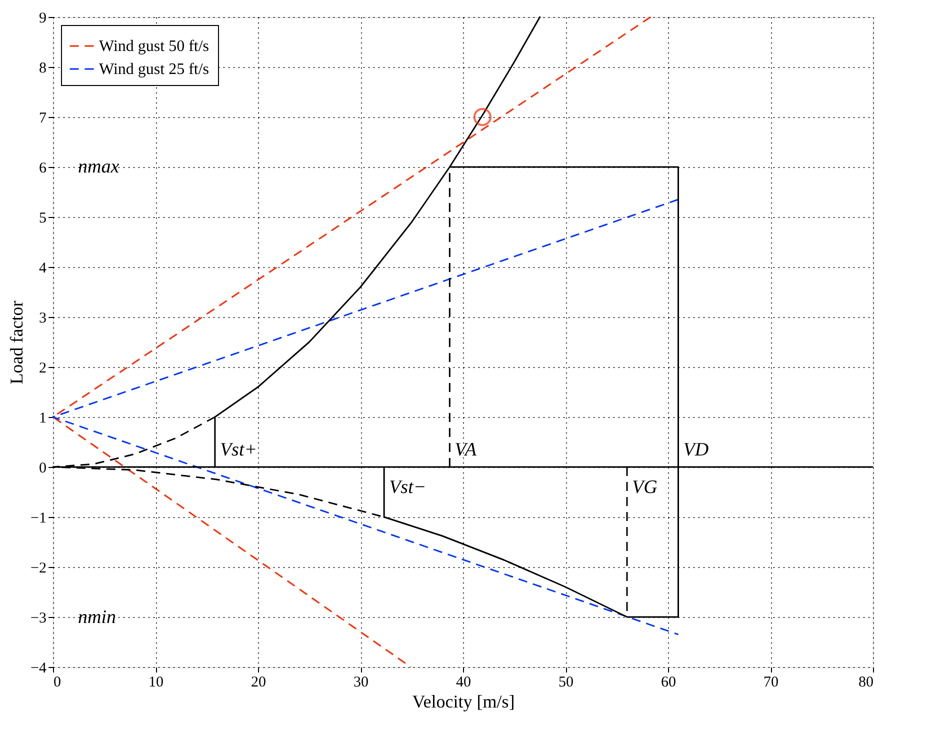 The image size is (952, 746). What do you see at coordinates (38, 518) in the screenshot?
I see `y-tick-label: −1` at bounding box center [38, 518].